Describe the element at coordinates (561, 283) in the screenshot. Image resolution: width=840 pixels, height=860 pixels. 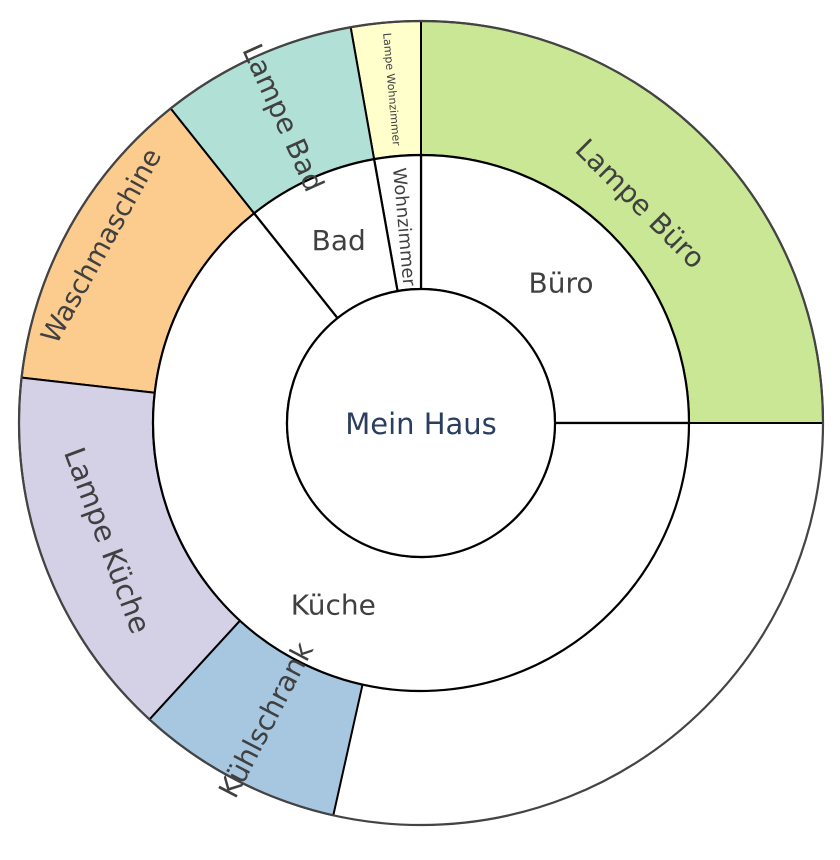
I see `label-buero: Büro` at that location.